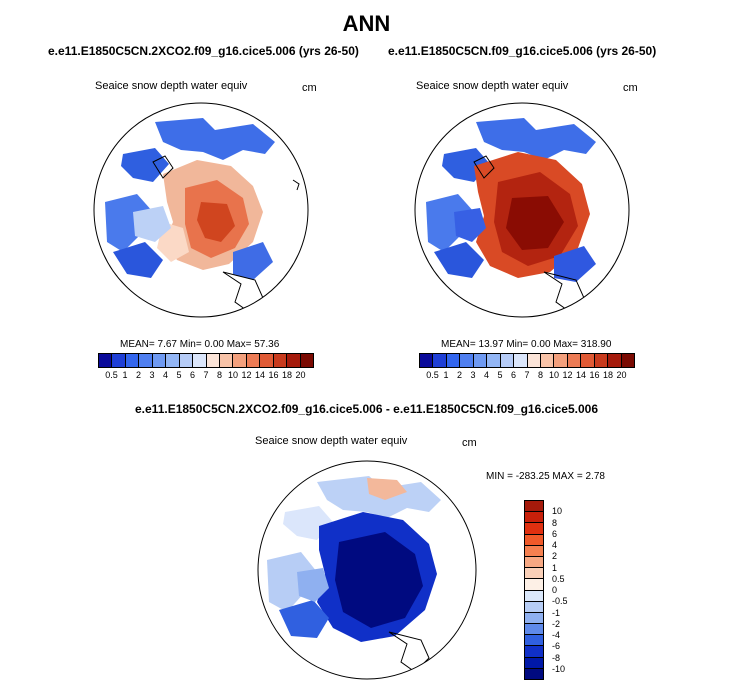 The image size is (733, 686). I want to click on colorbar-tick-label: -4, so click(556, 635).